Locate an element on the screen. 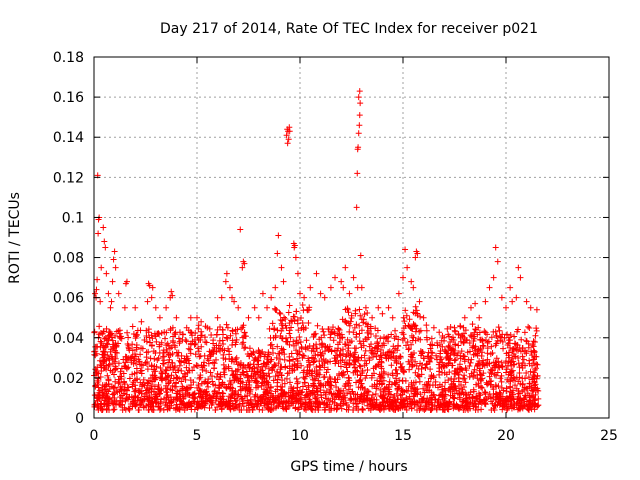  x-tick-label: 15 is located at coordinates (403, 436).